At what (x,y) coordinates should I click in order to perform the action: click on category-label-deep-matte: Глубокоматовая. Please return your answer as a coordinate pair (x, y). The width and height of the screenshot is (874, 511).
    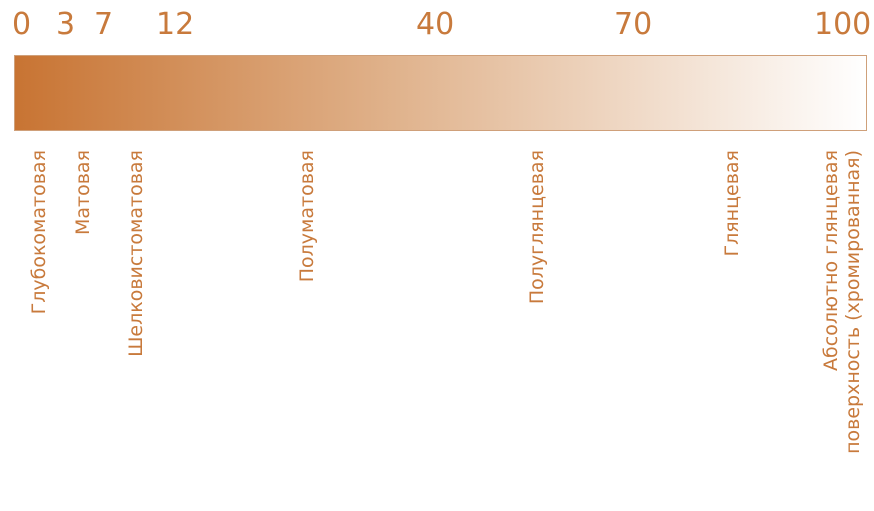
    Looking at the image, I should click on (39, 232).